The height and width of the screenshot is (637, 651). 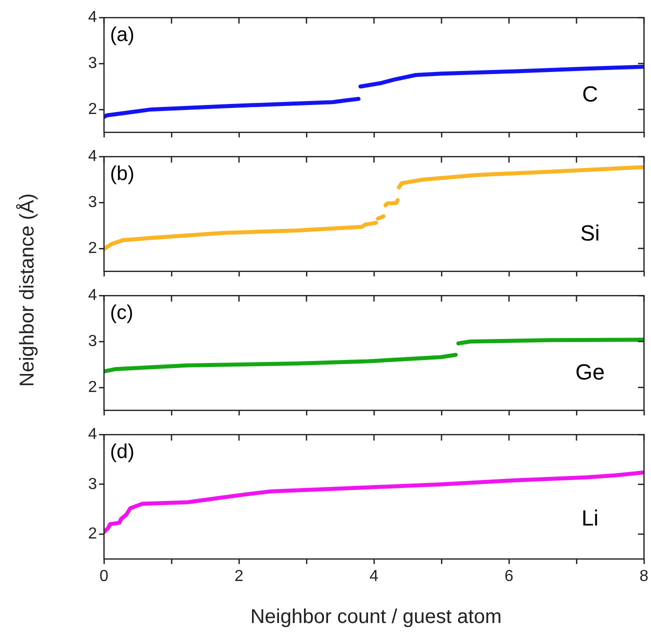 What do you see at coordinates (590, 372) in the screenshot?
I see `series-label: Ge` at bounding box center [590, 372].